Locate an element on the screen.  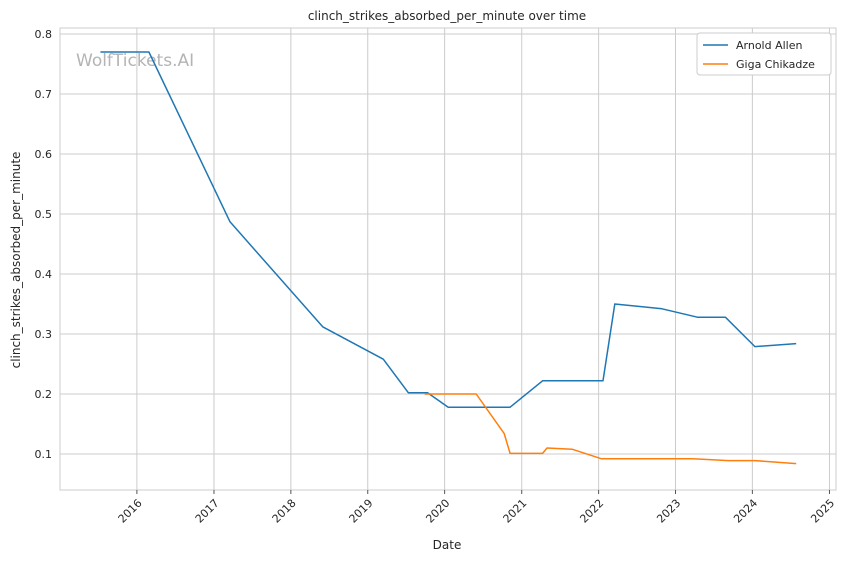
x-tick-label: 2023 is located at coordinates (668, 511).